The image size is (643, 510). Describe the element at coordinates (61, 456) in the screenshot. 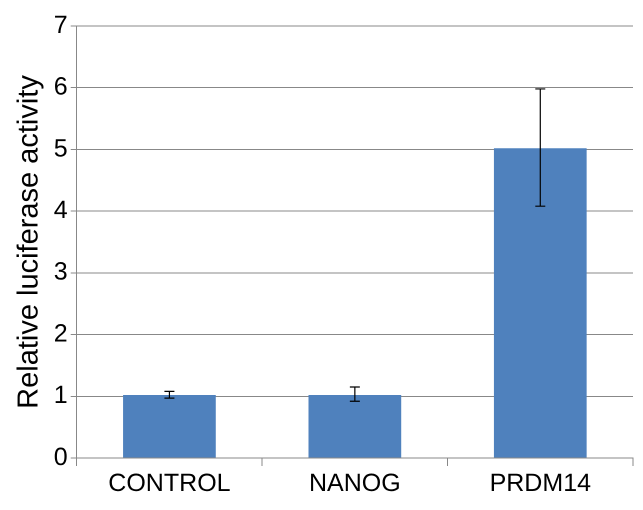

I see `y-tick-label: 0` at that location.